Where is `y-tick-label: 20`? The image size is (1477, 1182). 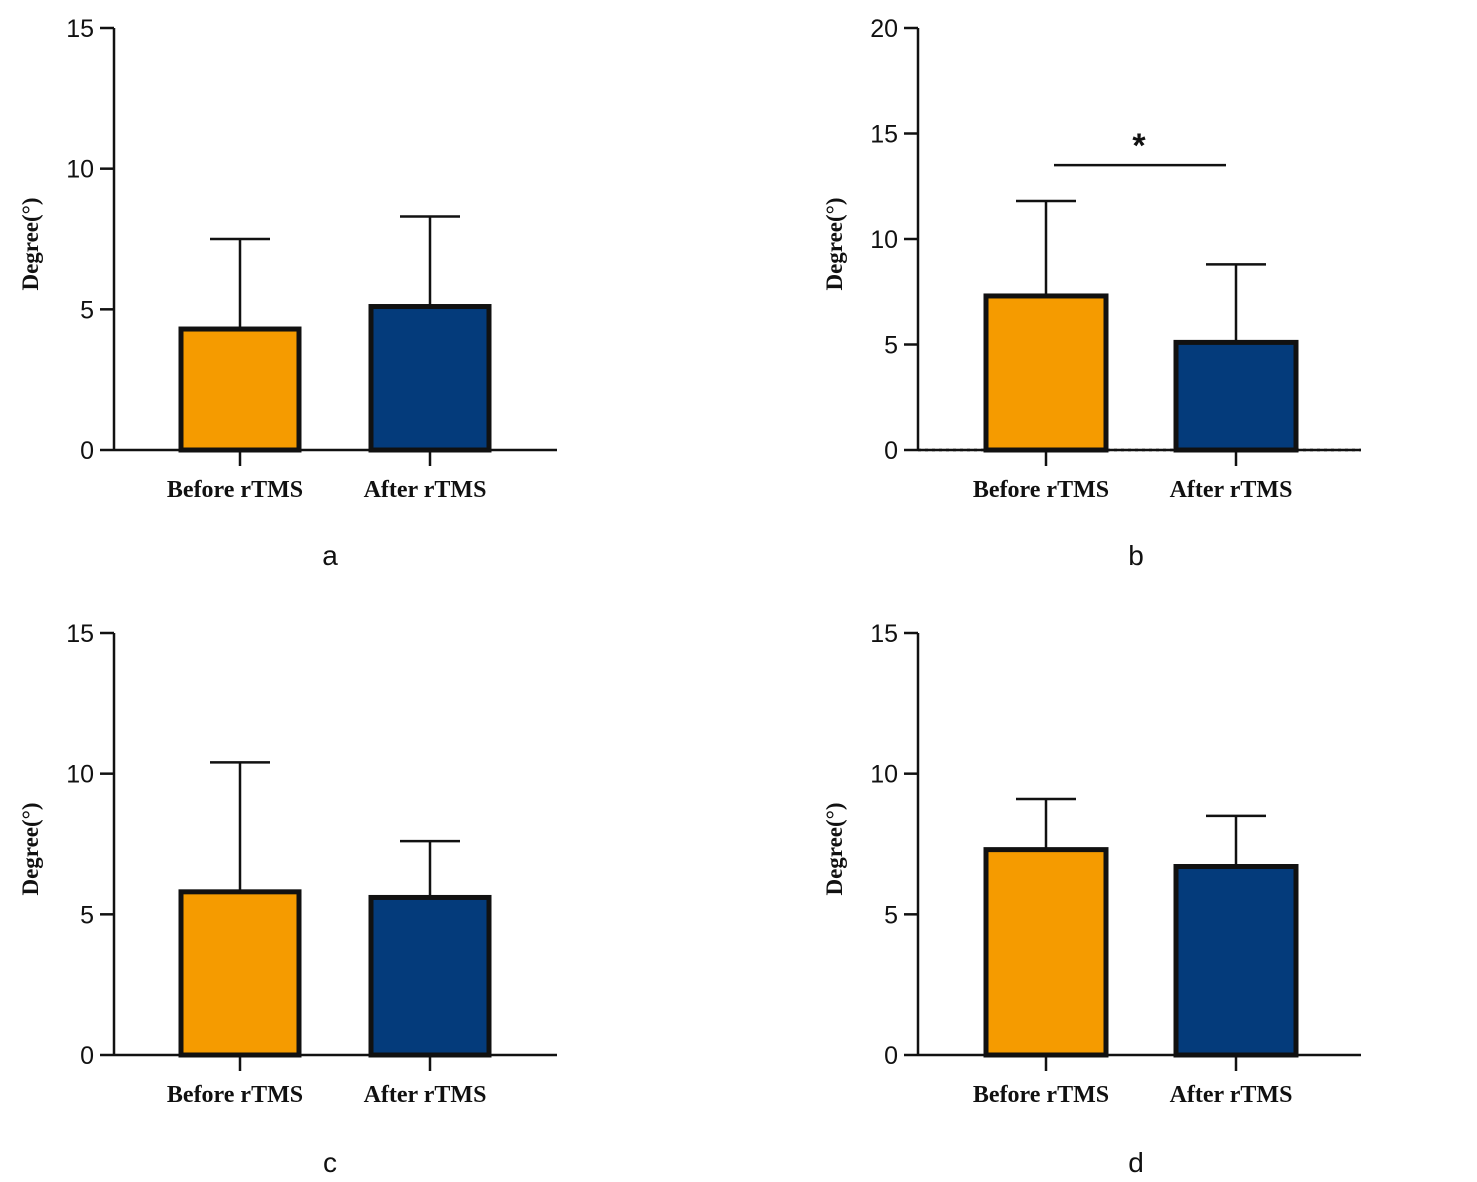
y-tick-label: 20 is located at coordinates (884, 29).